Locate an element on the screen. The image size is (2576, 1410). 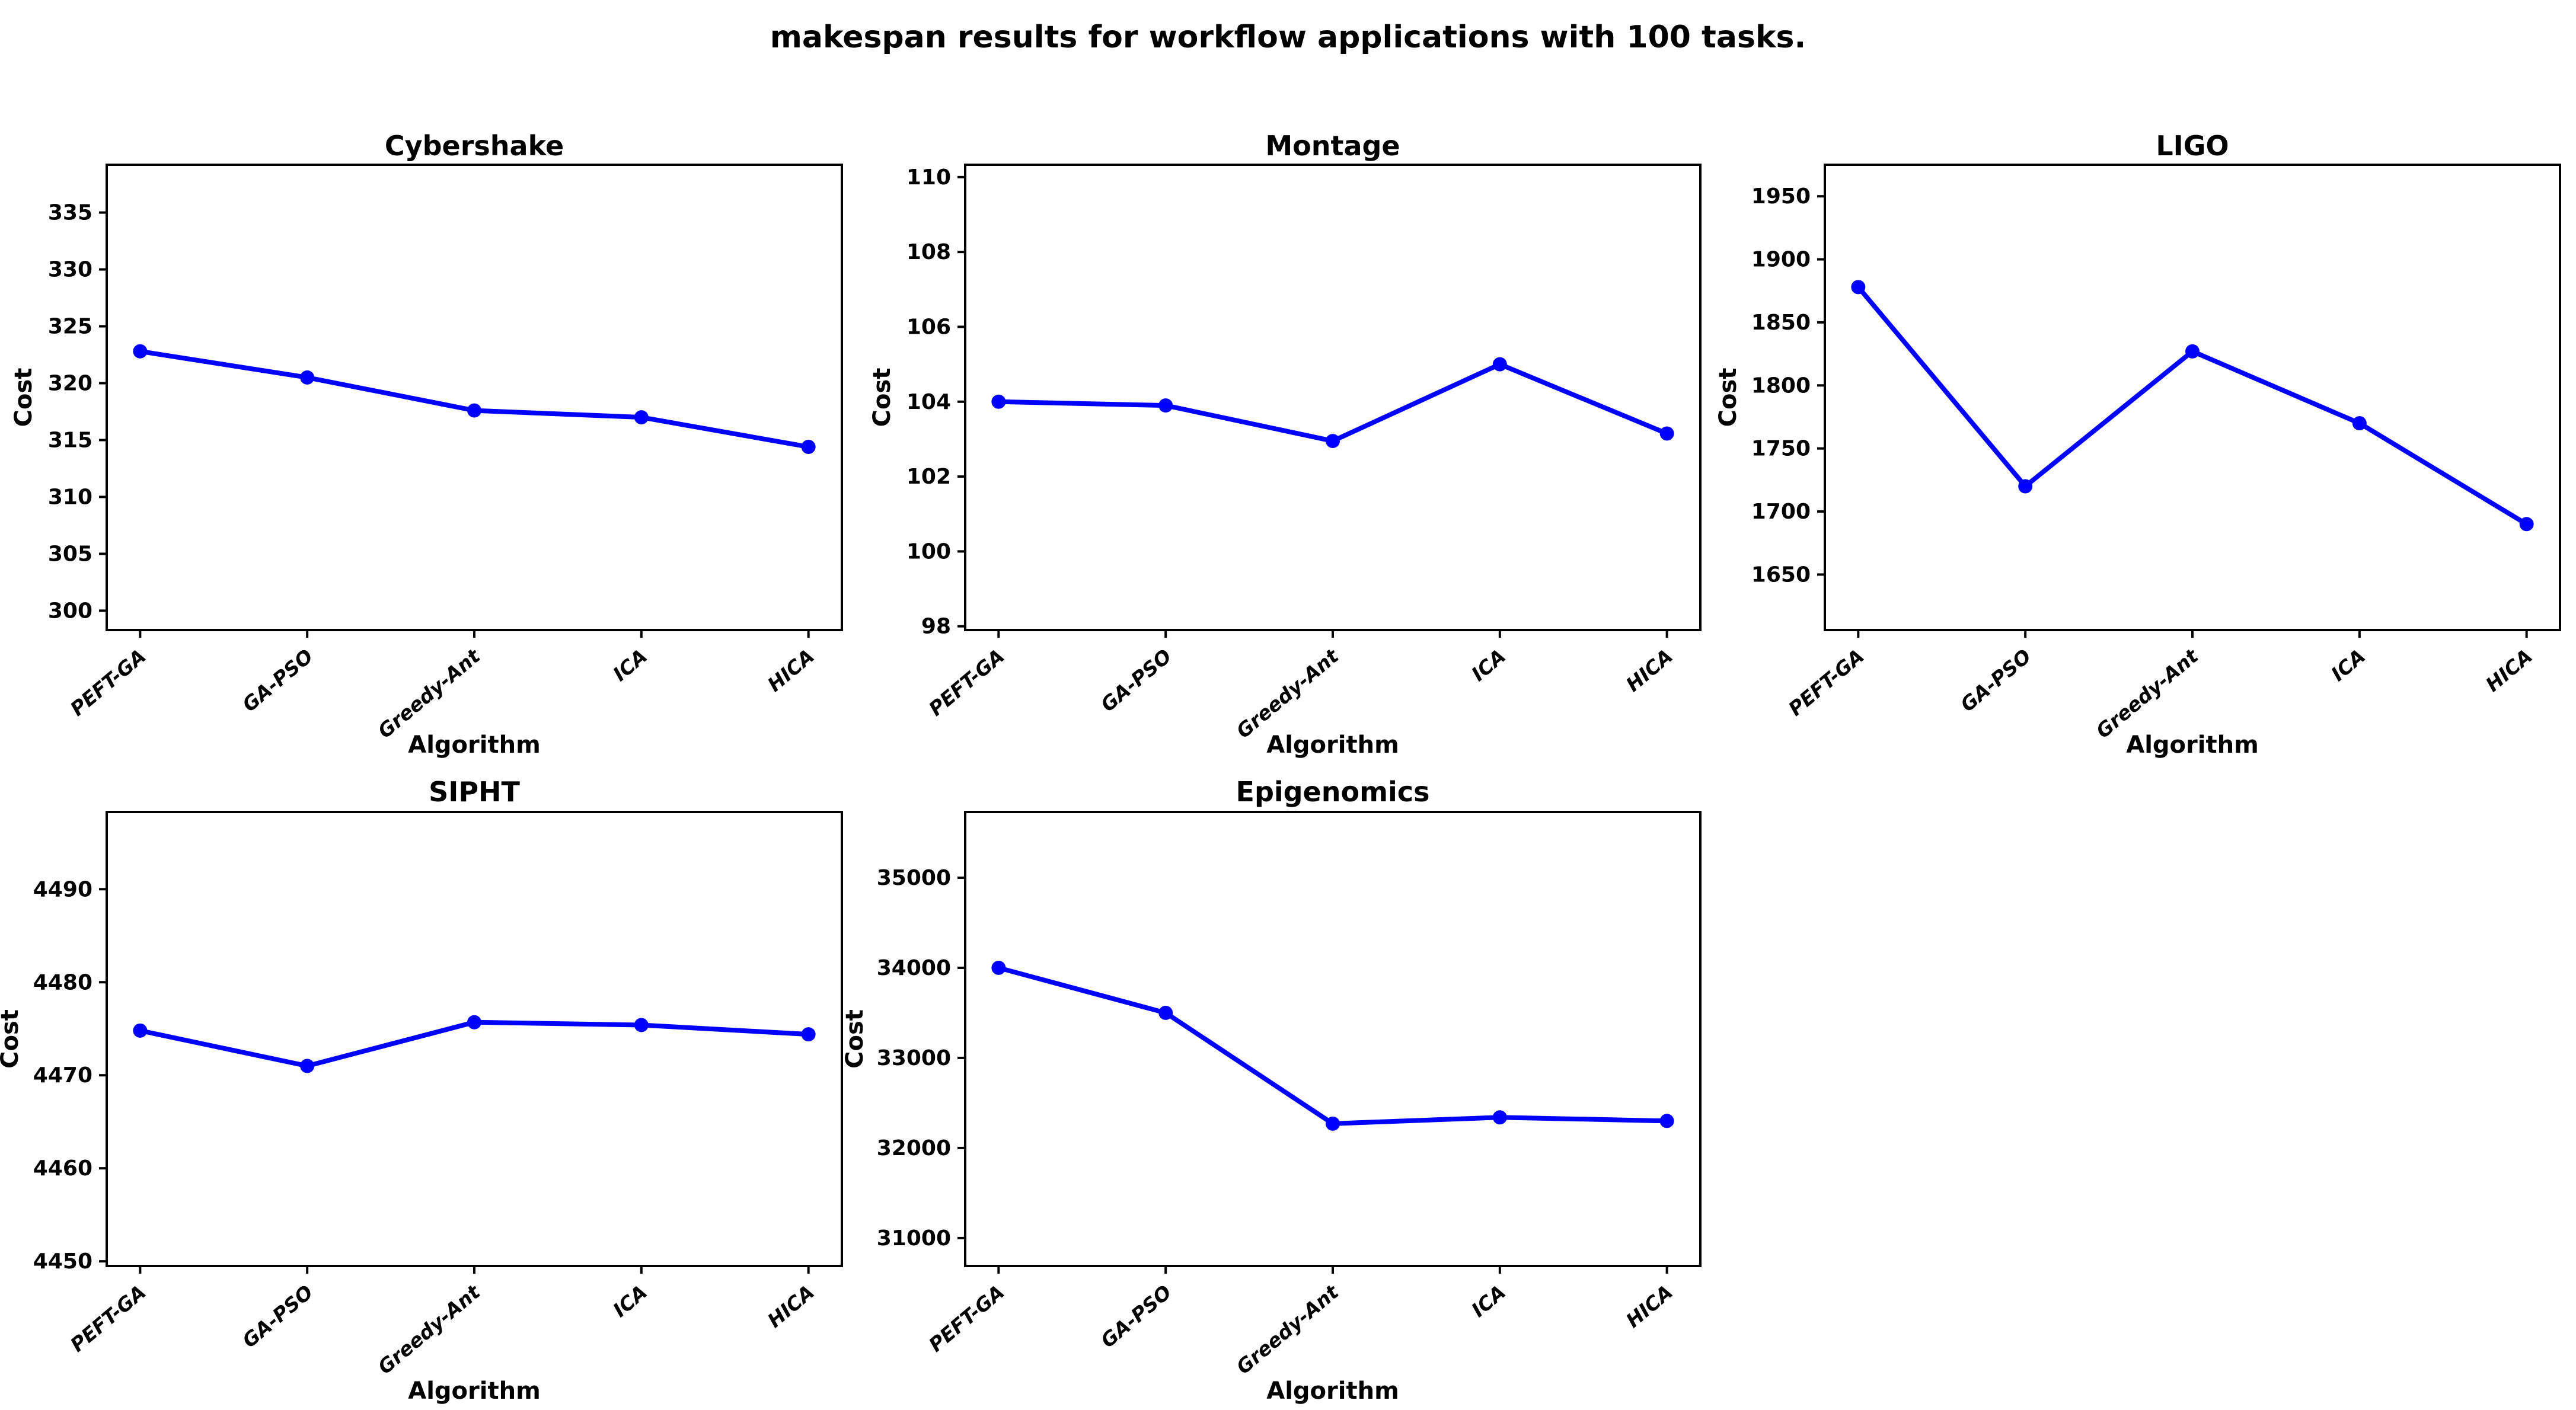
y-tick-label: 106 is located at coordinates (928, 327).